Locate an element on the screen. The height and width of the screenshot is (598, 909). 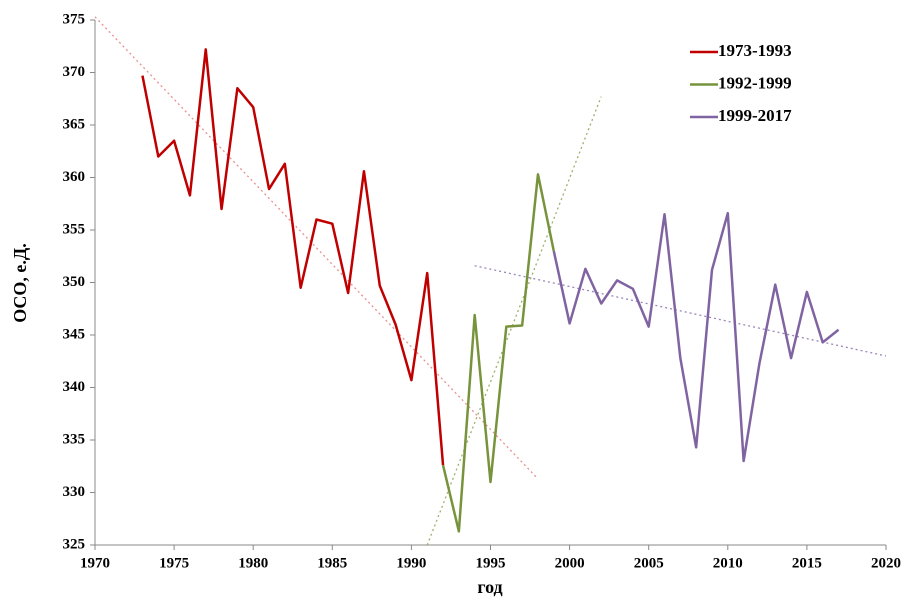
y-tick-label: 325 is located at coordinates (74, 544).